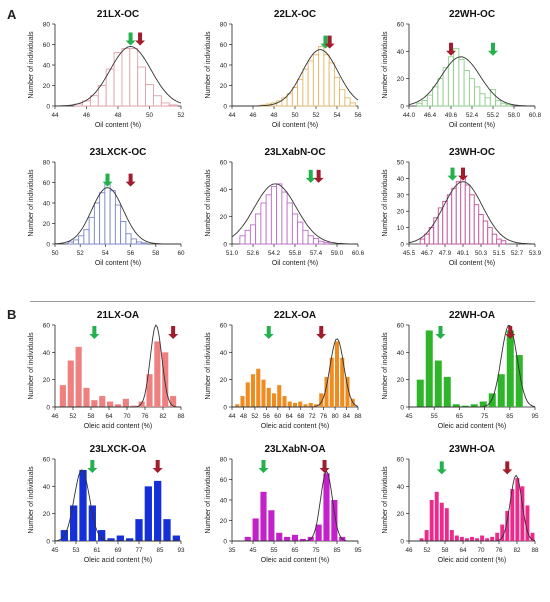 Image resolution: width=550 pixels, height=602 pixels. I want to click on x-tick-label: 75, so click(485, 416).